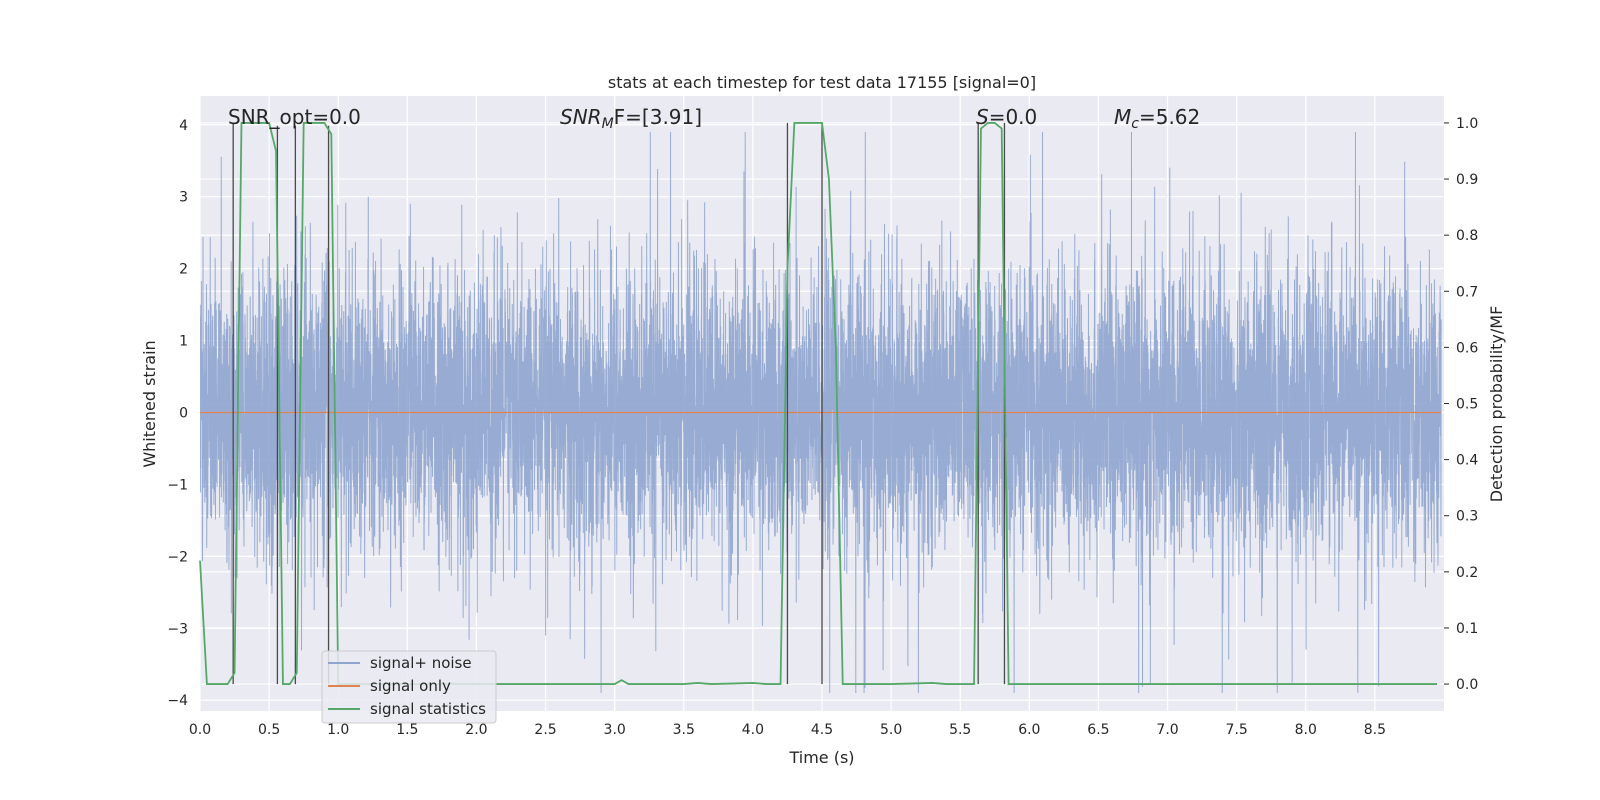  What do you see at coordinates (177, 701) in the screenshot?
I see `y-tick-label: −4` at bounding box center [177, 701].